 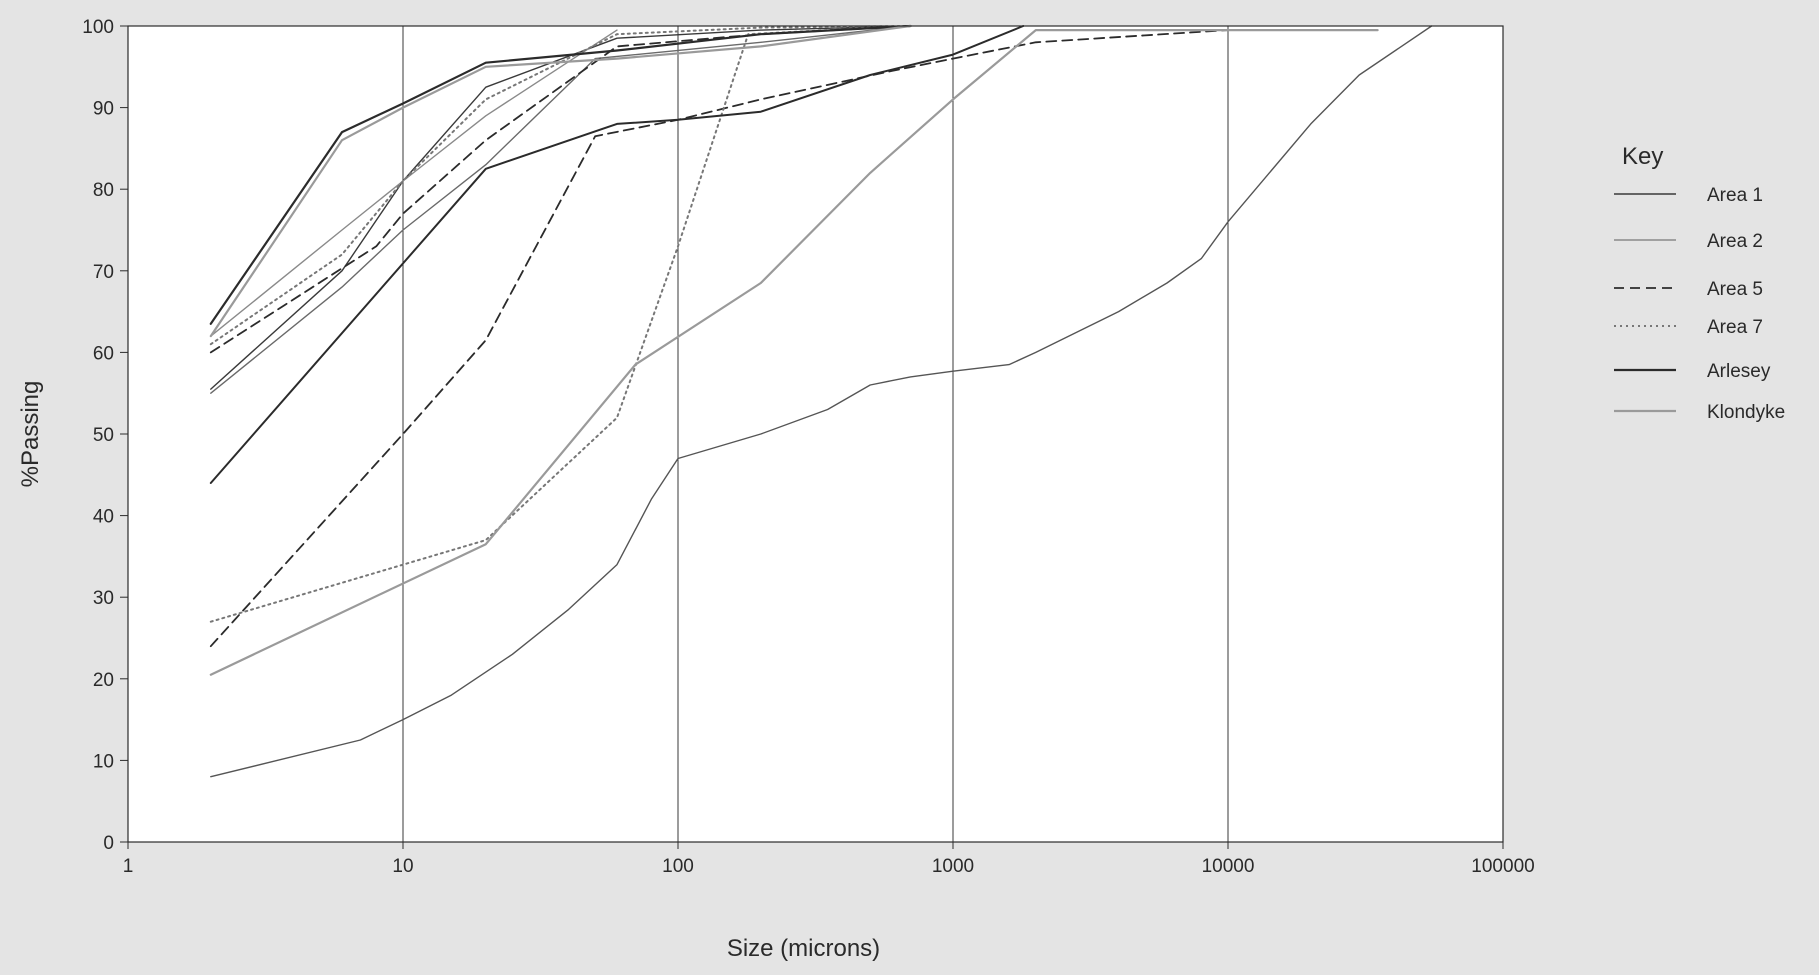 I want to click on x-tick-label: 1, so click(x=128, y=866).